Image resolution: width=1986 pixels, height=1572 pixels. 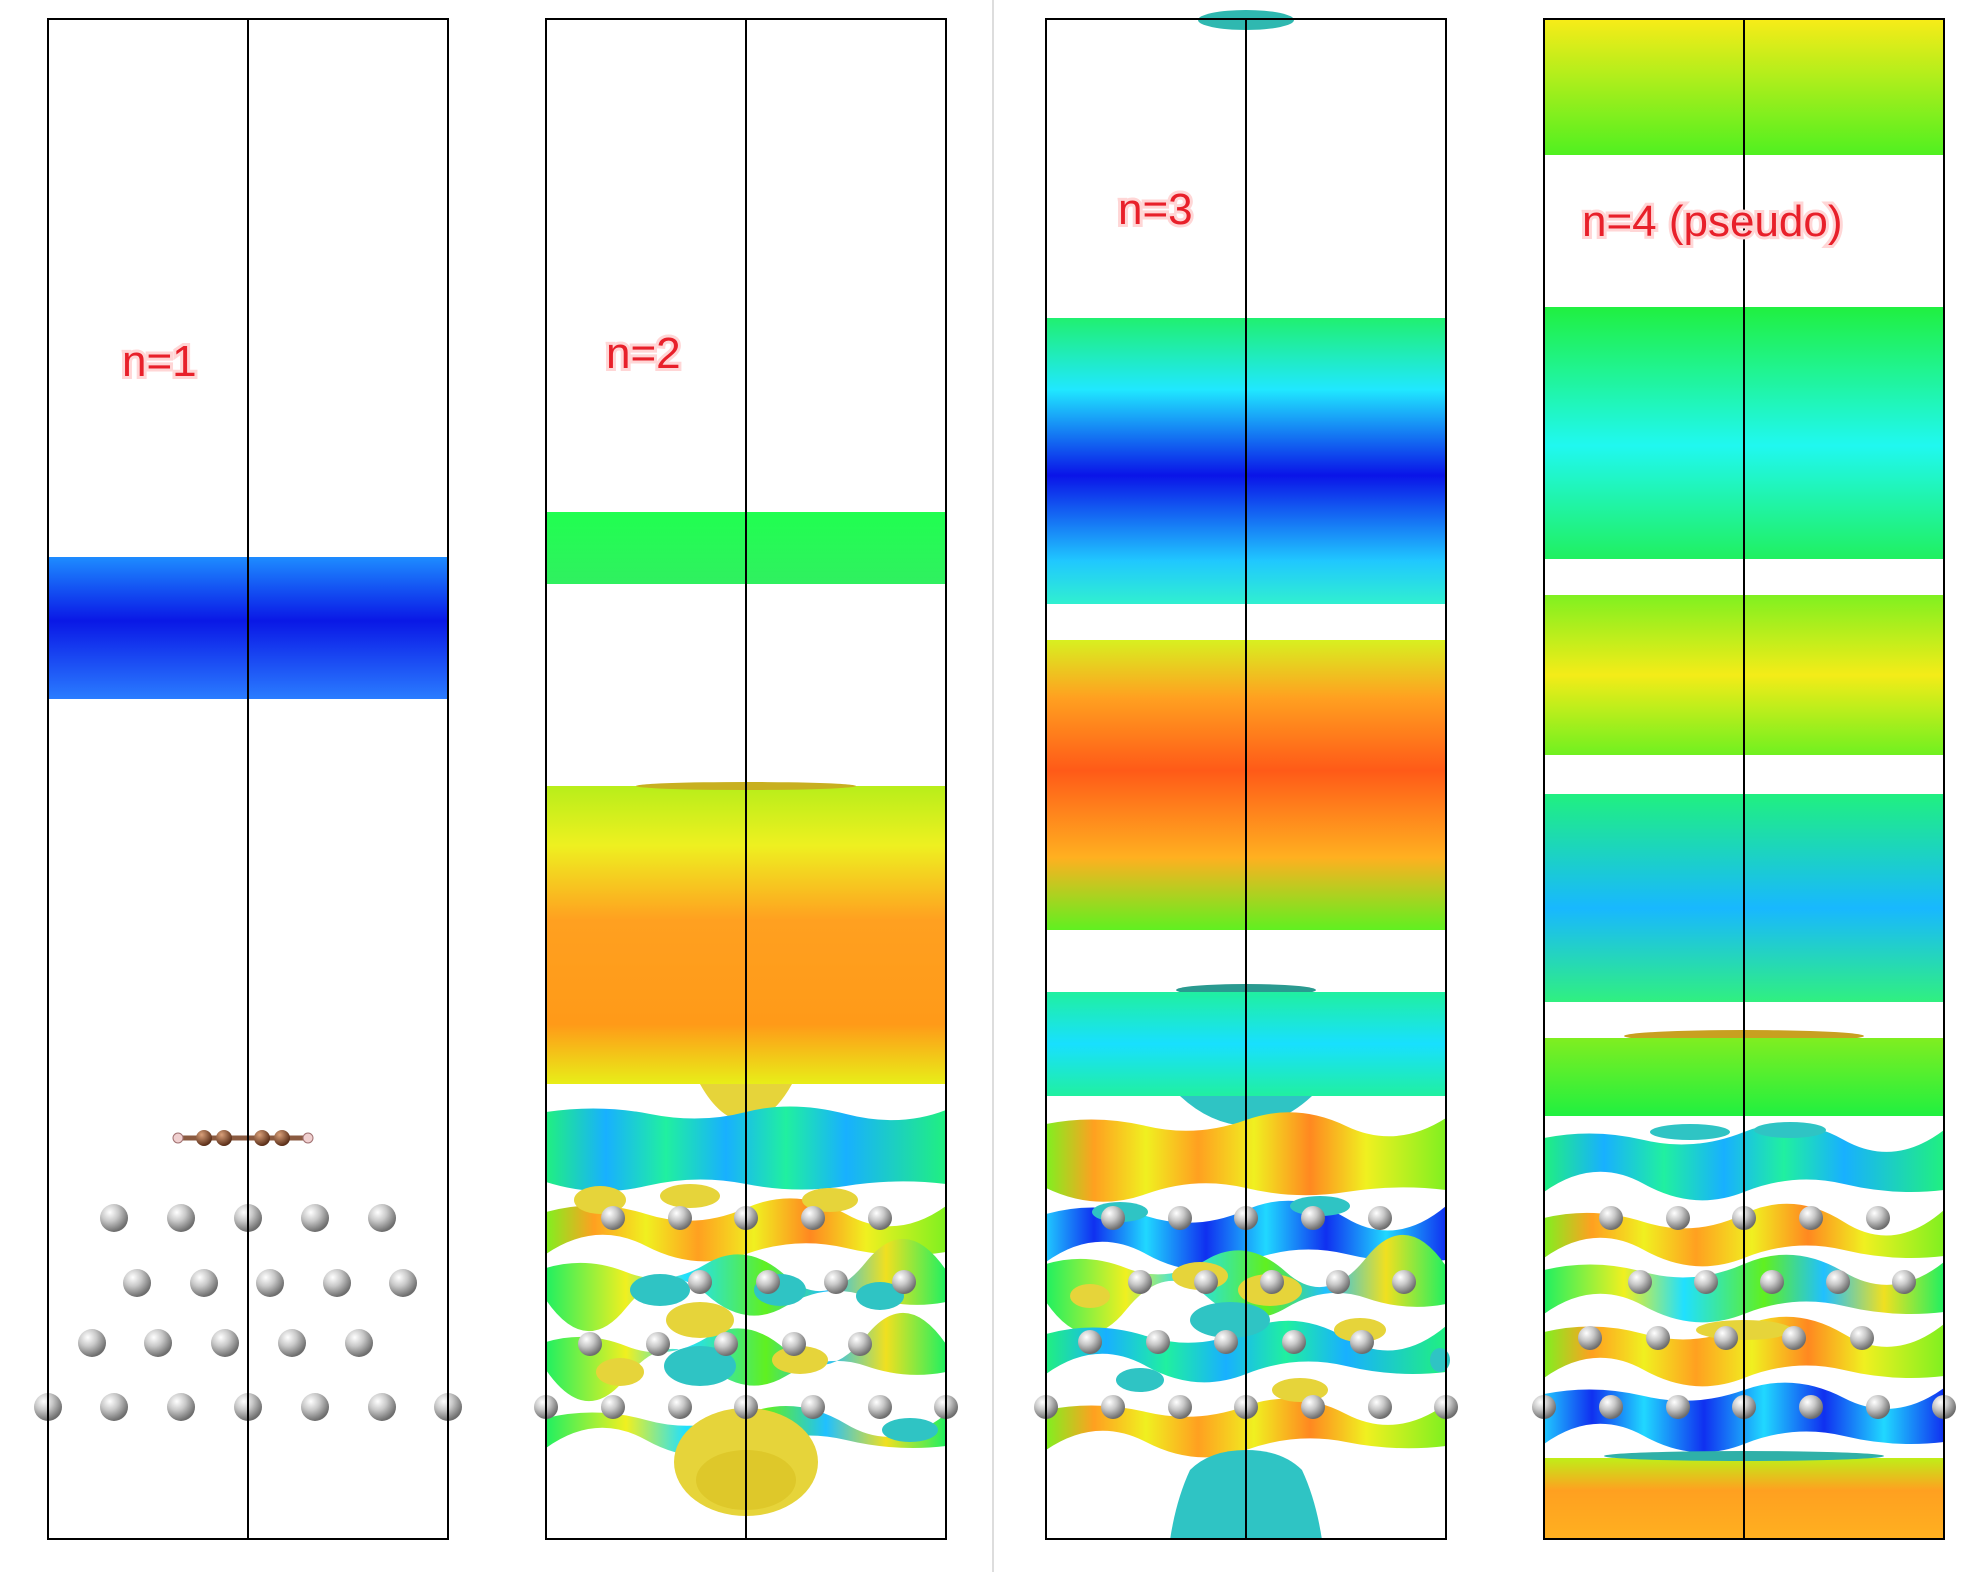 What do you see at coordinates (1712, 221) in the screenshot?
I see `panel-label: n=4 (pseudo)` at bounding box center [1712, 221].